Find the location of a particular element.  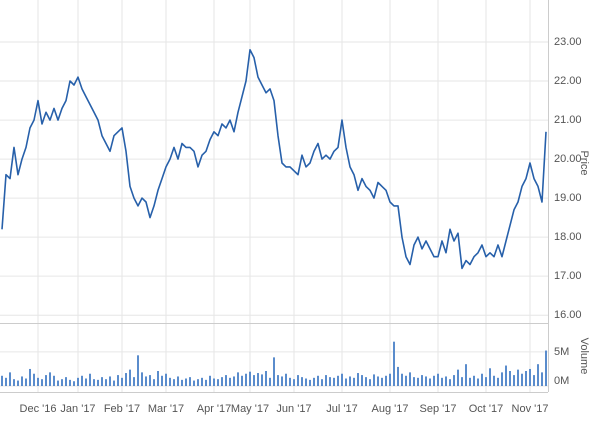

axis-label: Price is located at coordinates (584, 162).